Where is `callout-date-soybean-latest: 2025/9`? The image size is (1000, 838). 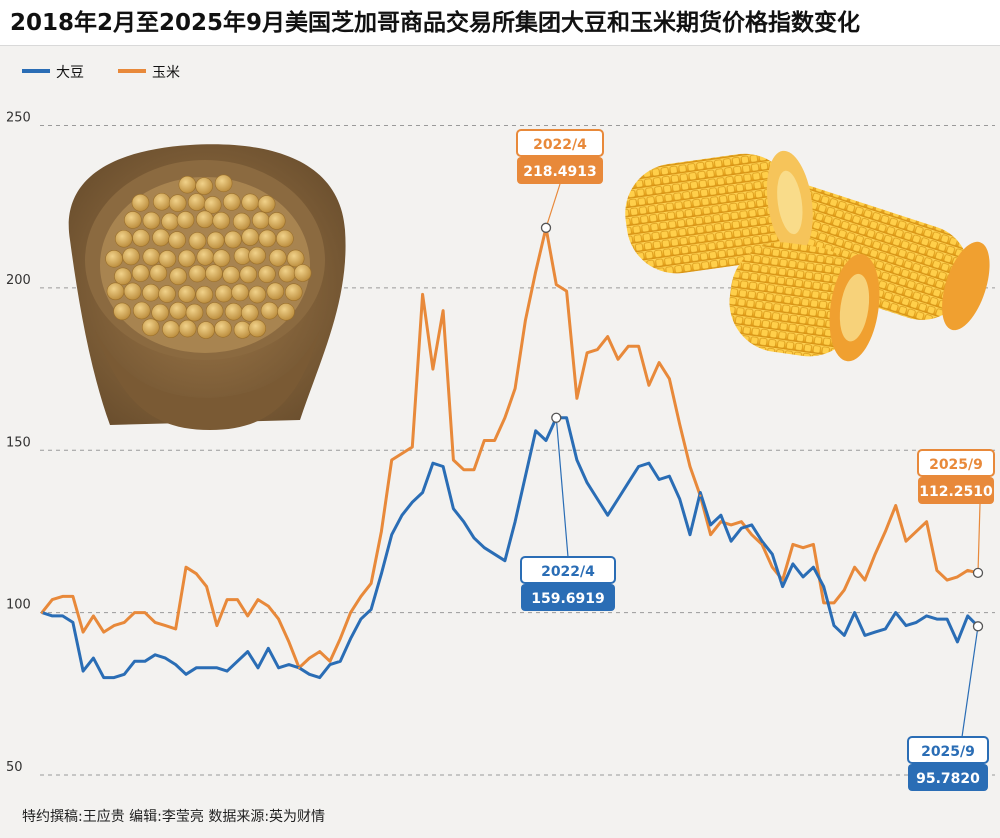
callout-date-soybean-latest: 2025/9 is located at coordinates (948, 752).